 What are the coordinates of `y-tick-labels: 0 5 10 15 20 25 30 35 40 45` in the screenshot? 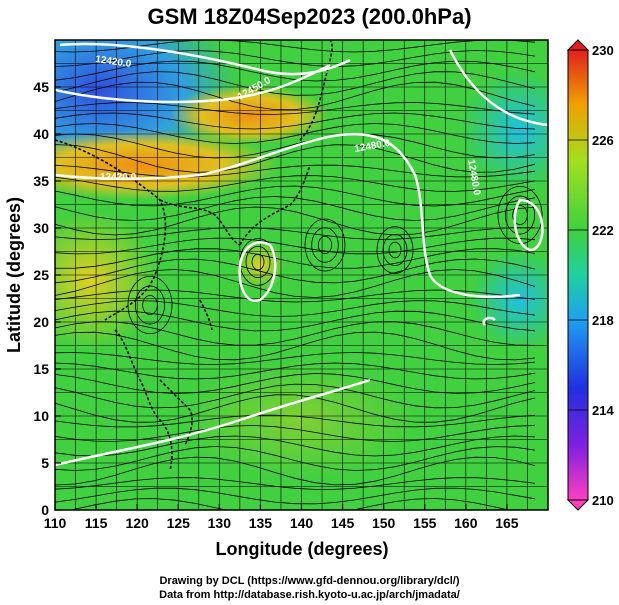 It's located at (47, 298).